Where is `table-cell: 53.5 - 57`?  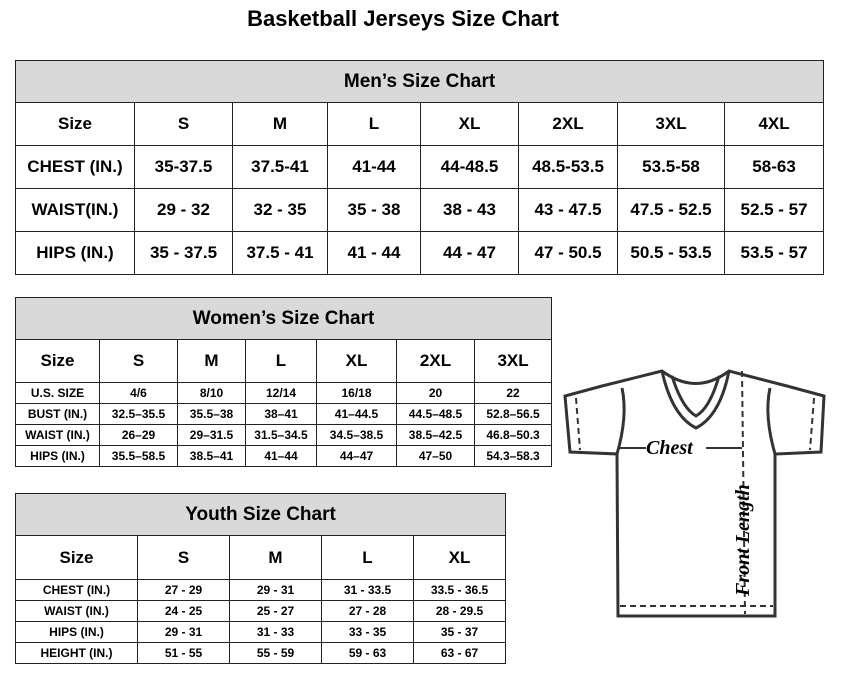 table-cell: 53.5 - 57 is located at coordinates (774, 253).